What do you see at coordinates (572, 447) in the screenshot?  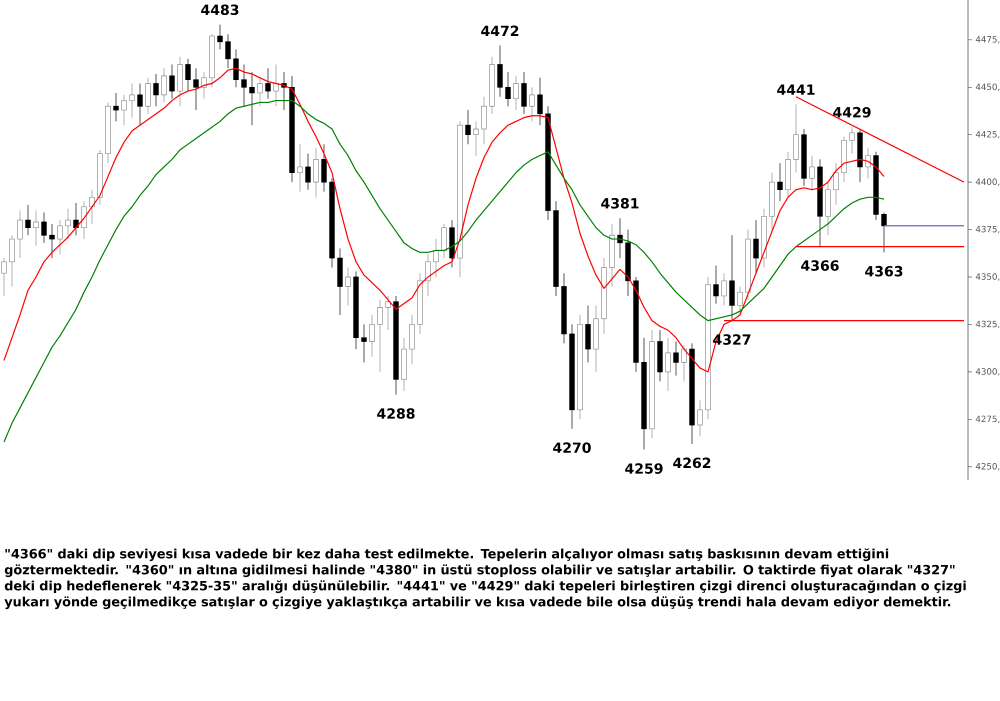 I see `annotation: 4270` at bounding box center [572, 447].